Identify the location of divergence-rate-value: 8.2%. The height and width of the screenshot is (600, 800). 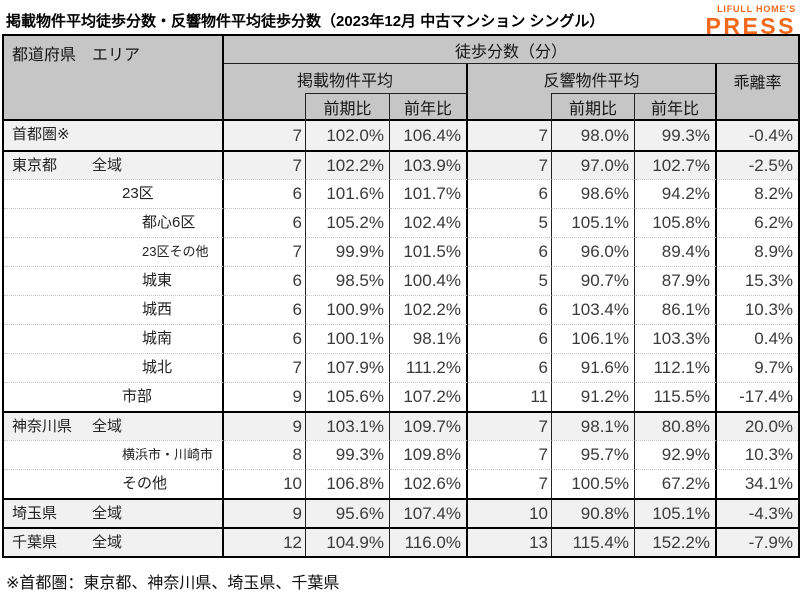
(758, 193).